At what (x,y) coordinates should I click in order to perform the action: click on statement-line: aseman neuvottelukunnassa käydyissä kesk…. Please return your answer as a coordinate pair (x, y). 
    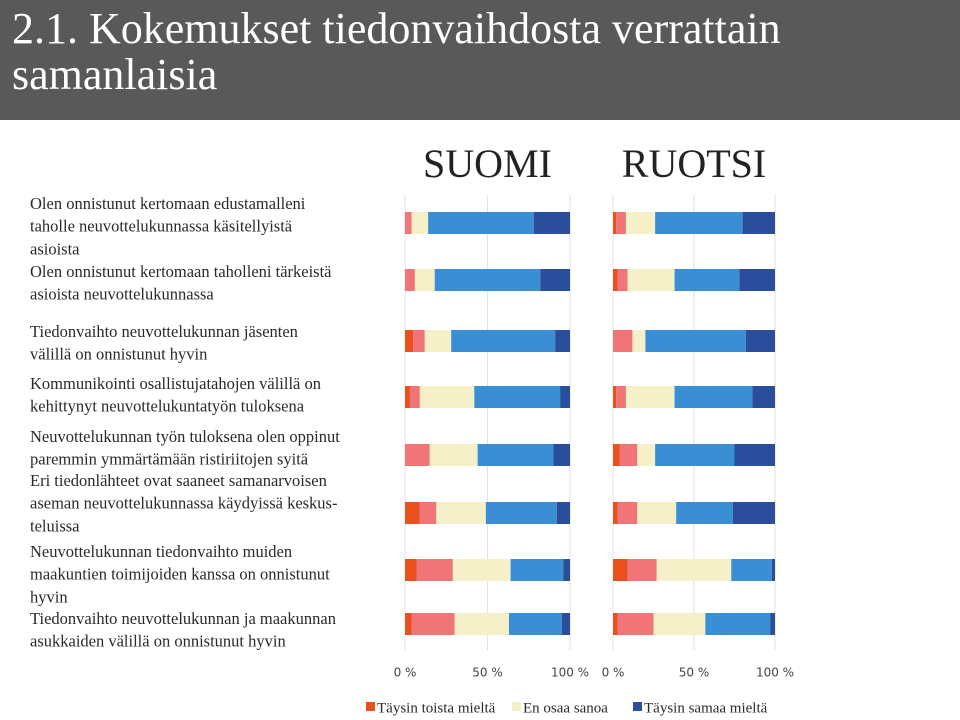
    Looking at the image, I should click on (183, 503).